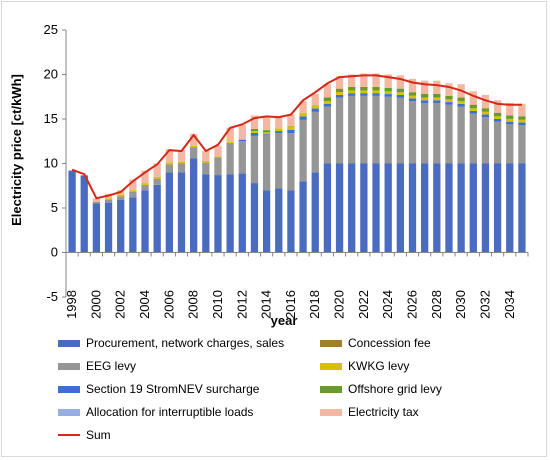 This screenshot has height=460, width=550. What do you see at coordinates (284, 320) in the screenshot?
I see `x-axis-label: year` at bounding box center [284, 320].